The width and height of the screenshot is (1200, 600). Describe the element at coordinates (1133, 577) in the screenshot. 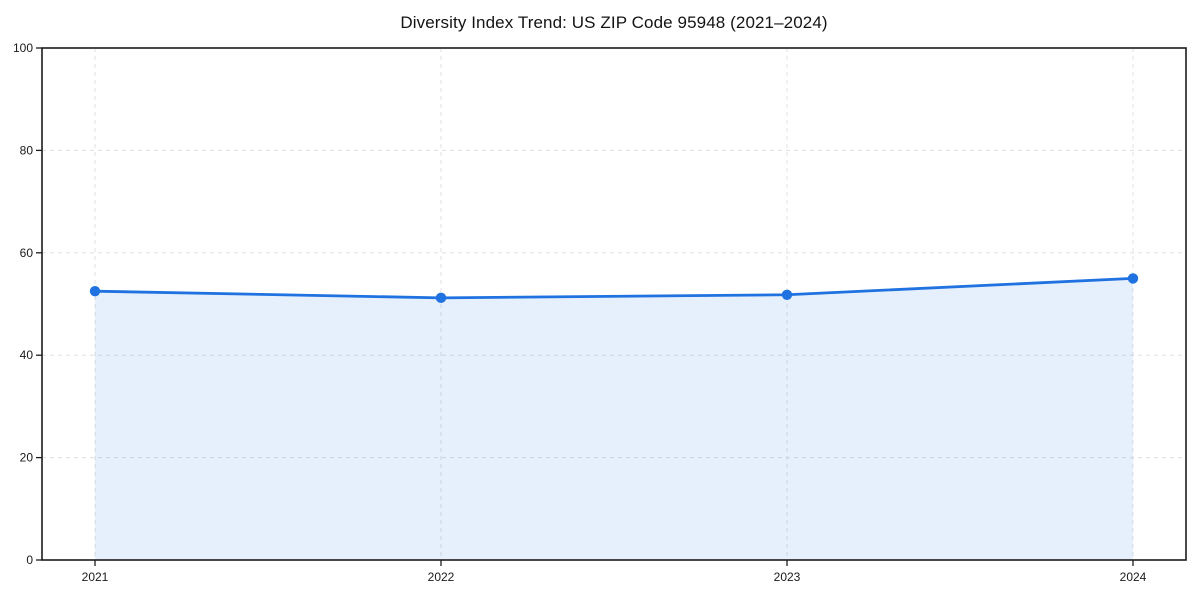

I see `x-tick-label: 2024` at that location.